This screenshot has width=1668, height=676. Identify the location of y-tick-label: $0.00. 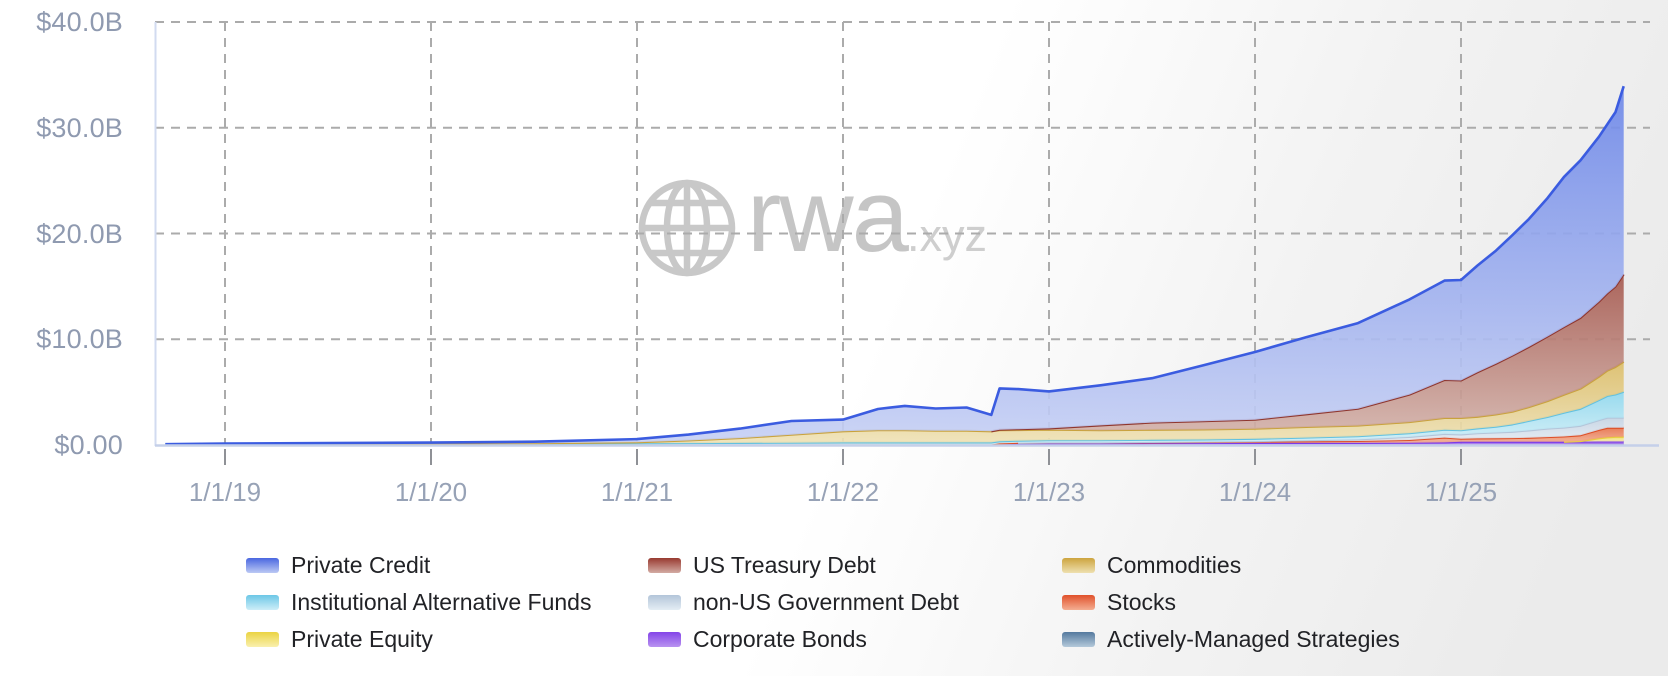
(88, 445).